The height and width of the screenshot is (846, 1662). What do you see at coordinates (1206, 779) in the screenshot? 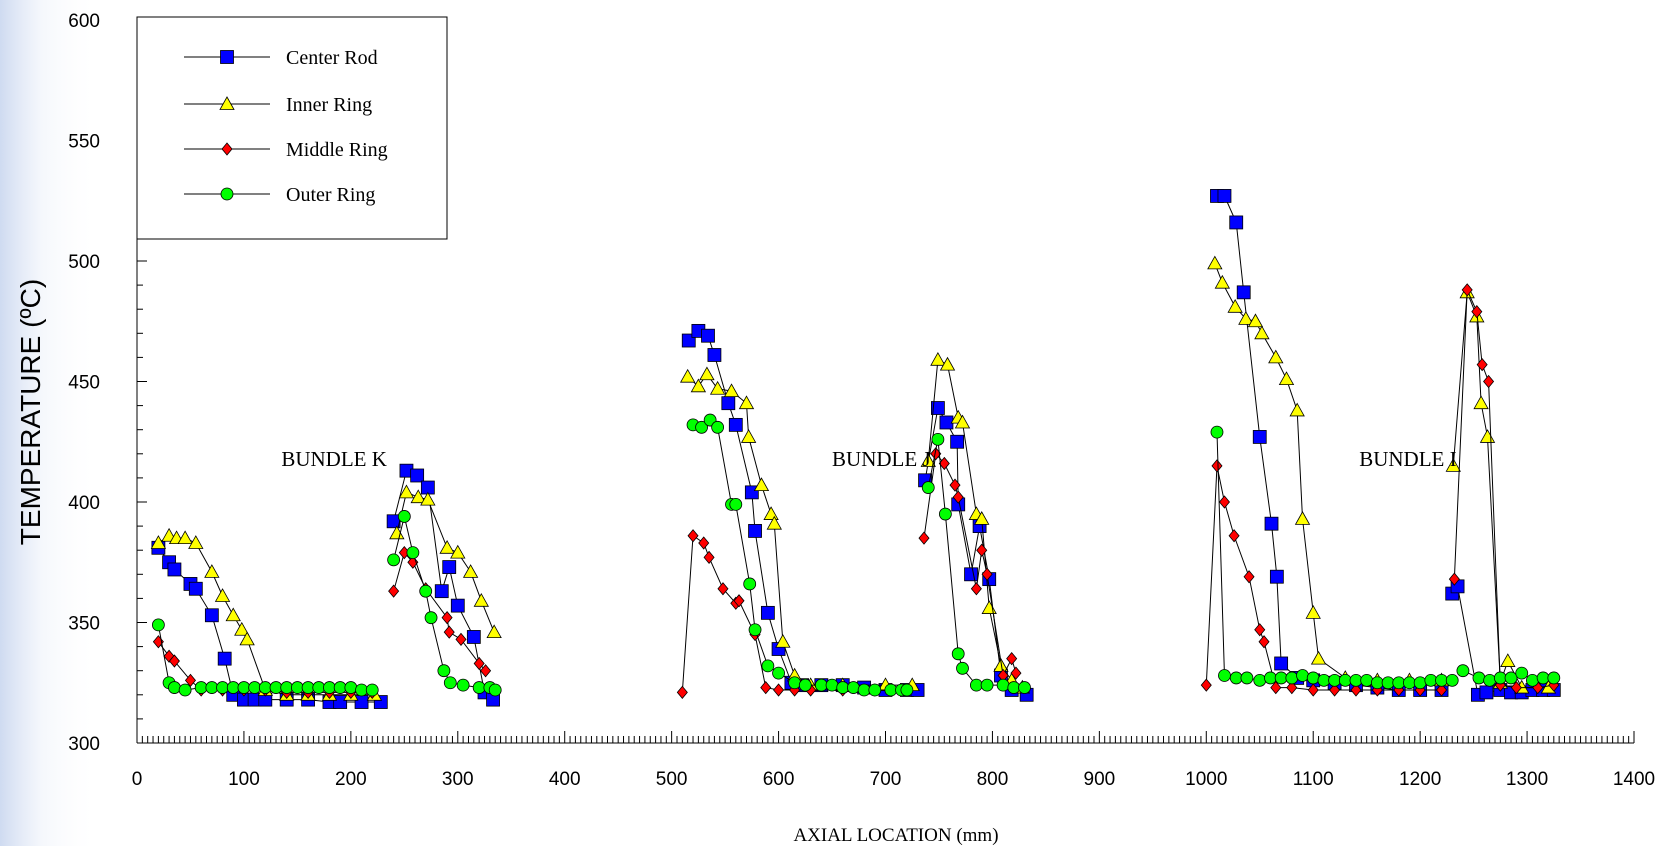
I see `x-tick-label: 1000` at bounding box center [1206, 779].